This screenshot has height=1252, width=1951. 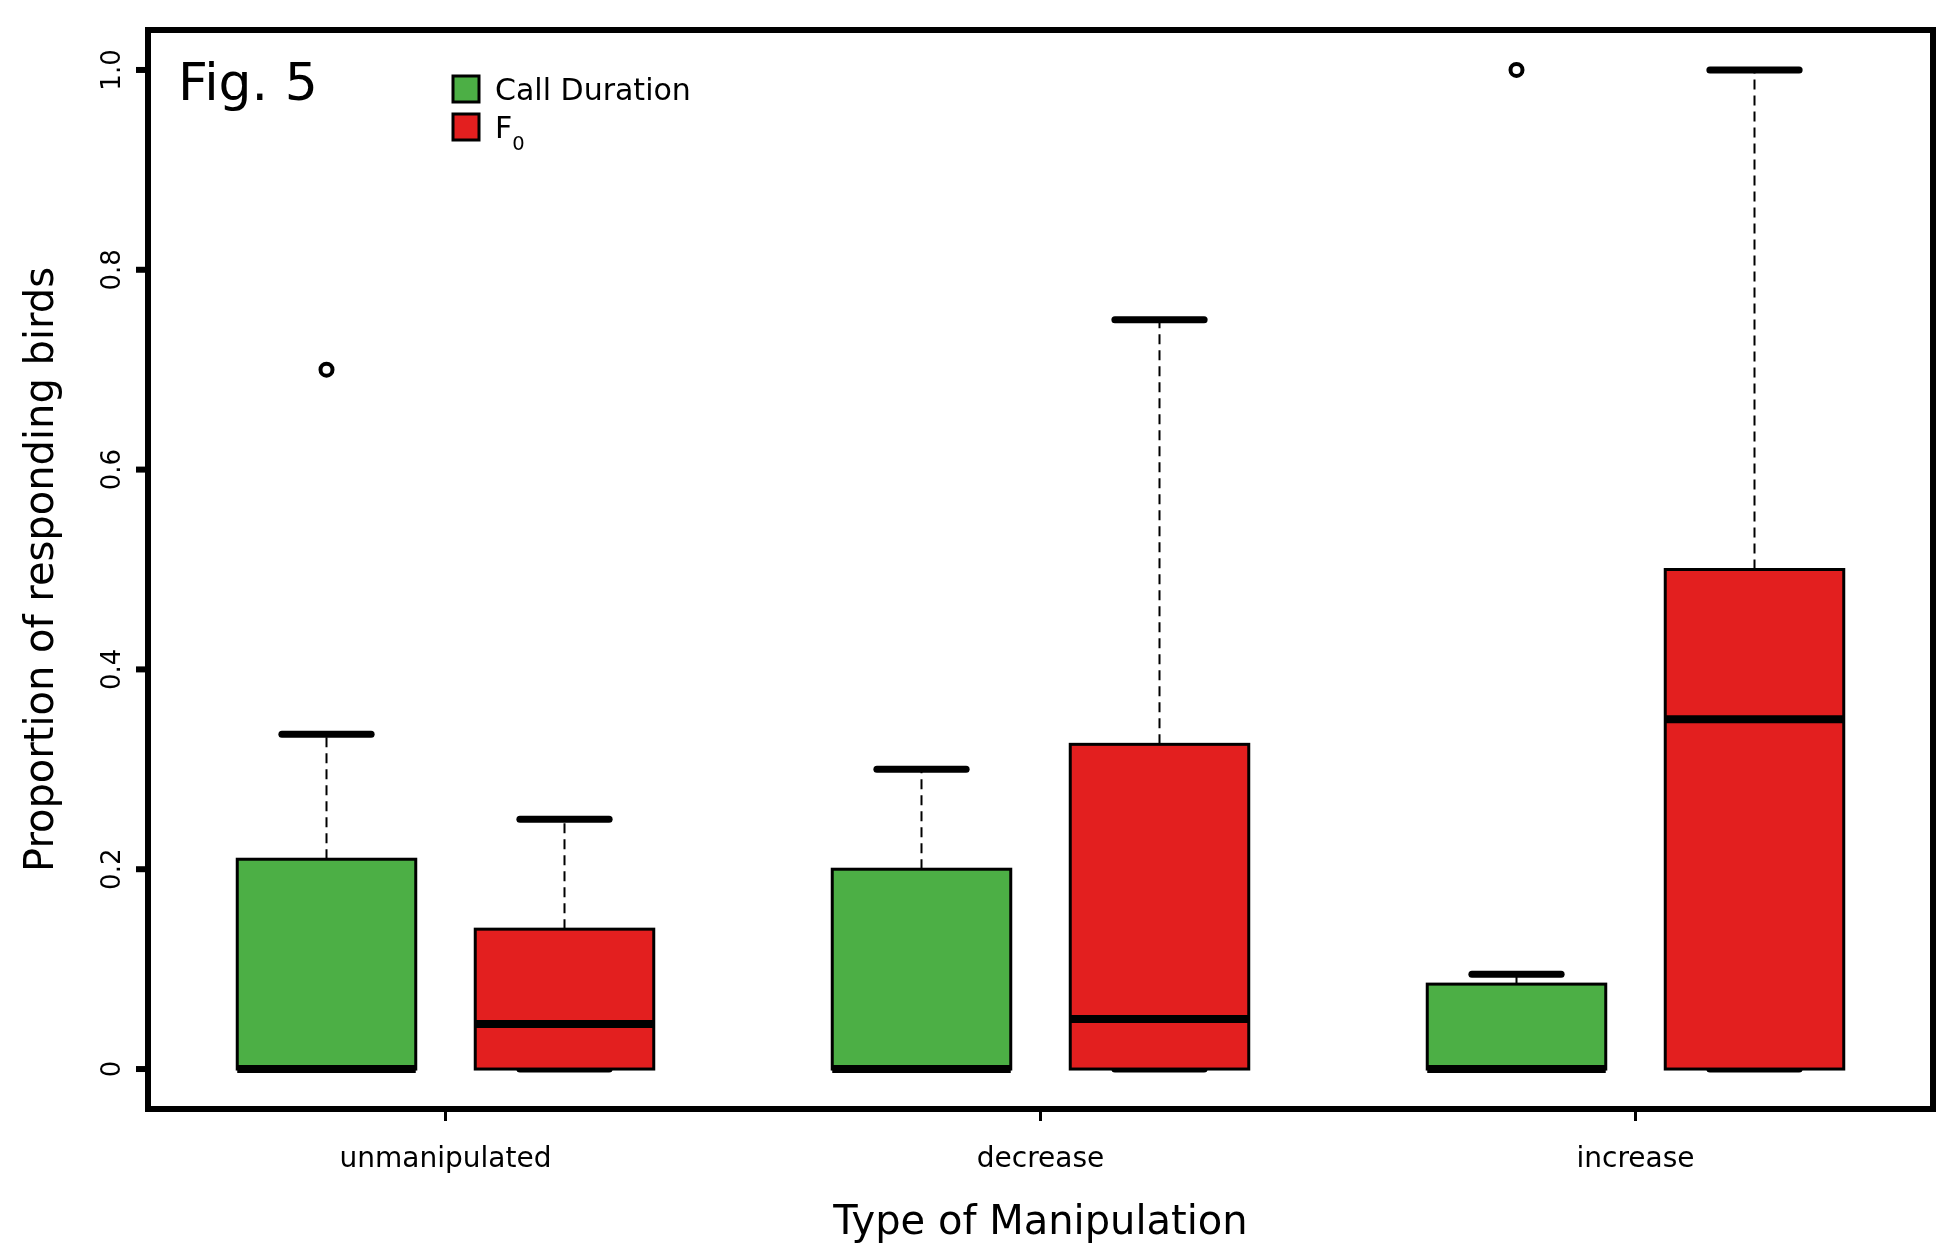 What do you see at coordinates (593, 89) in the screenshot?
I see `legend-label: Call Duration` at bounding box center [593, 89].